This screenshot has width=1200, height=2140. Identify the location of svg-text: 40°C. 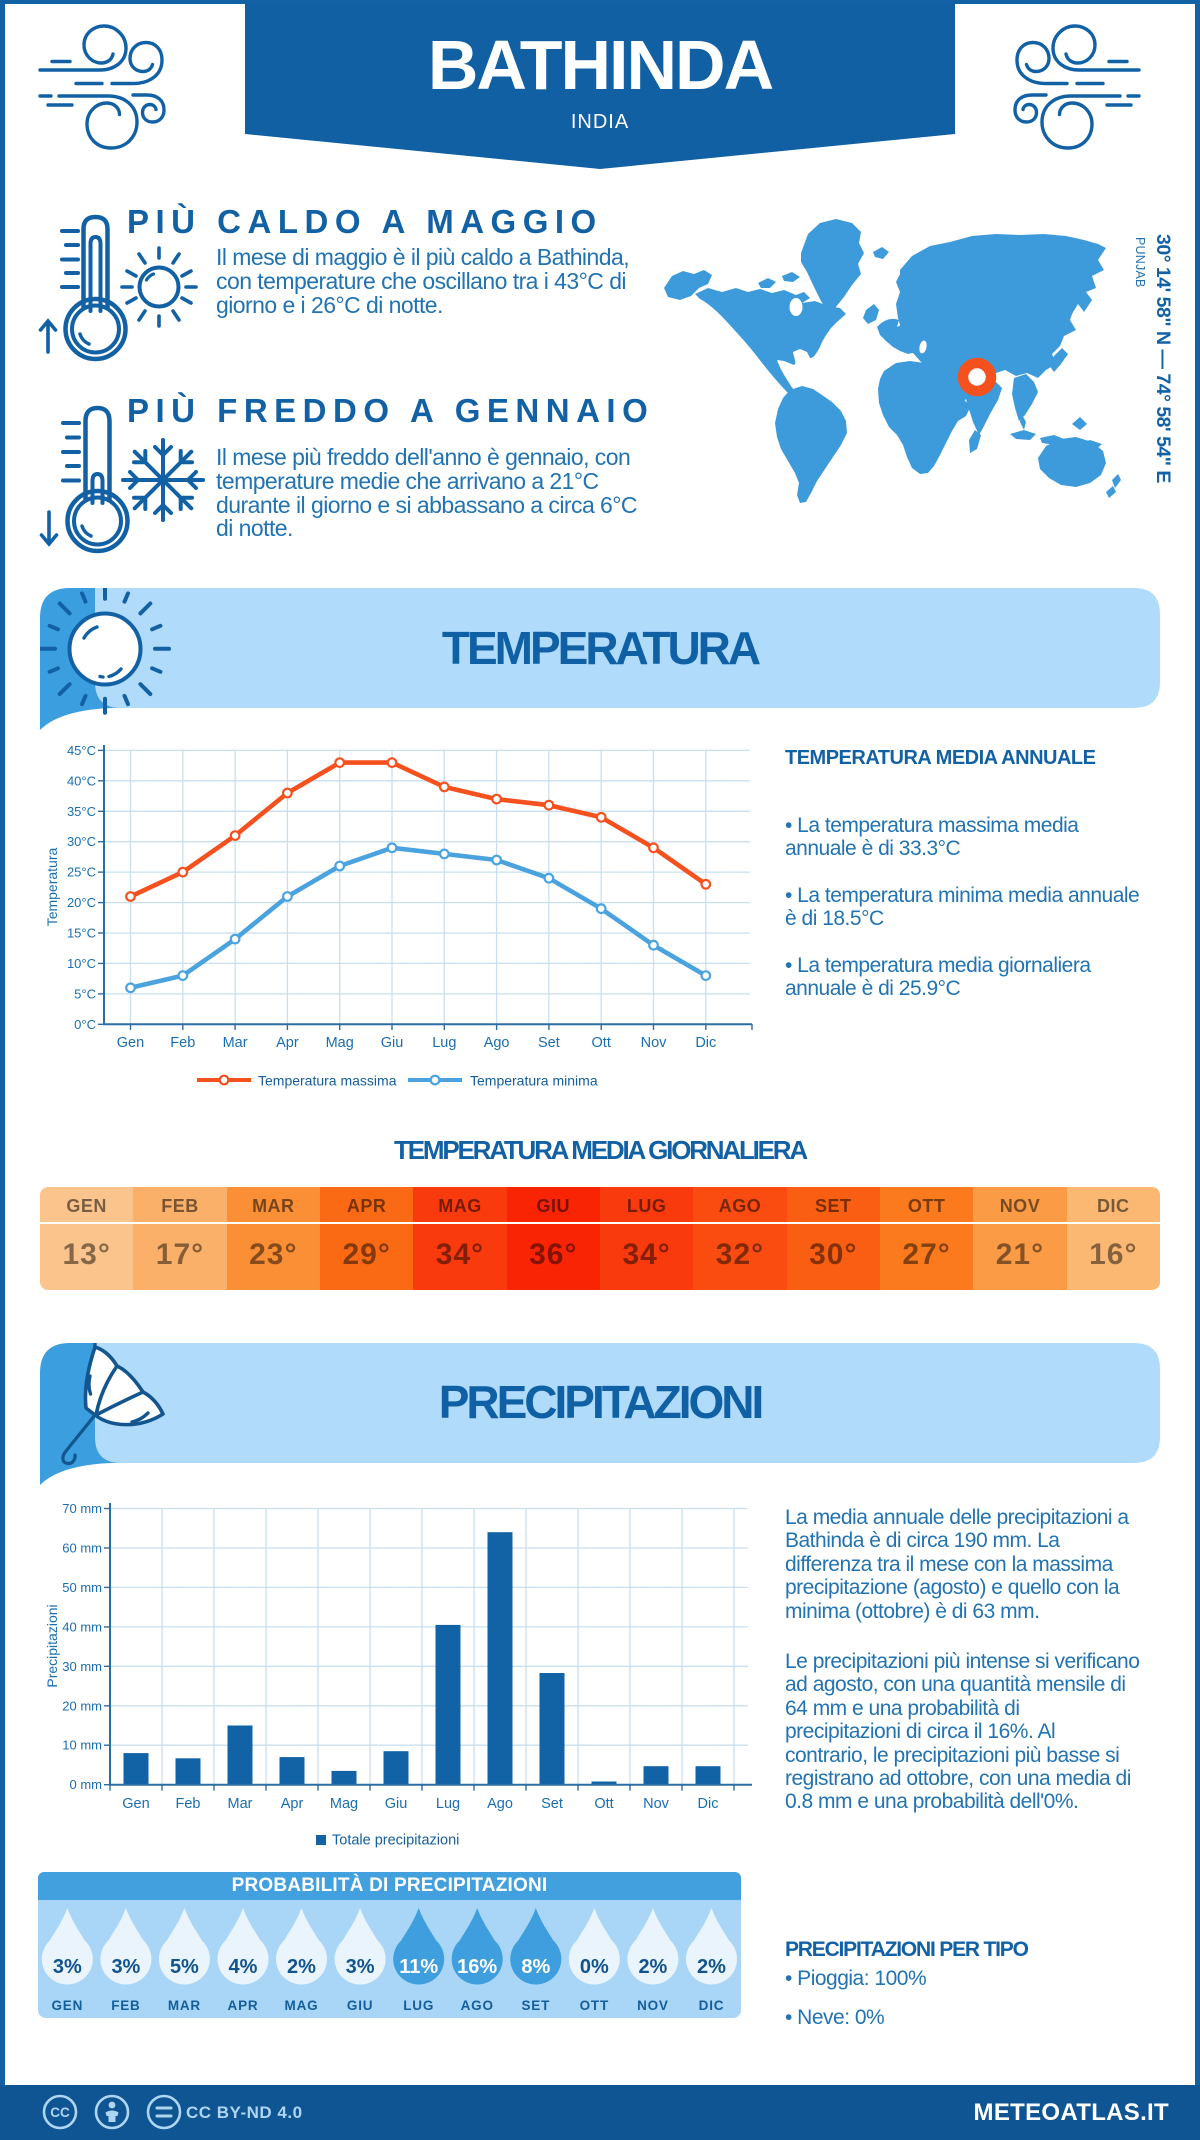
(81, 780).